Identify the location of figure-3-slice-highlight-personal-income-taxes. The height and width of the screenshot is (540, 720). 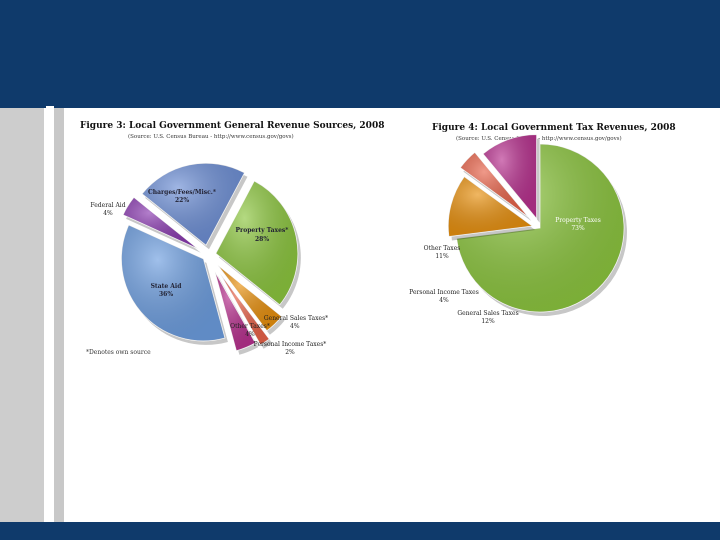
(245, 309).